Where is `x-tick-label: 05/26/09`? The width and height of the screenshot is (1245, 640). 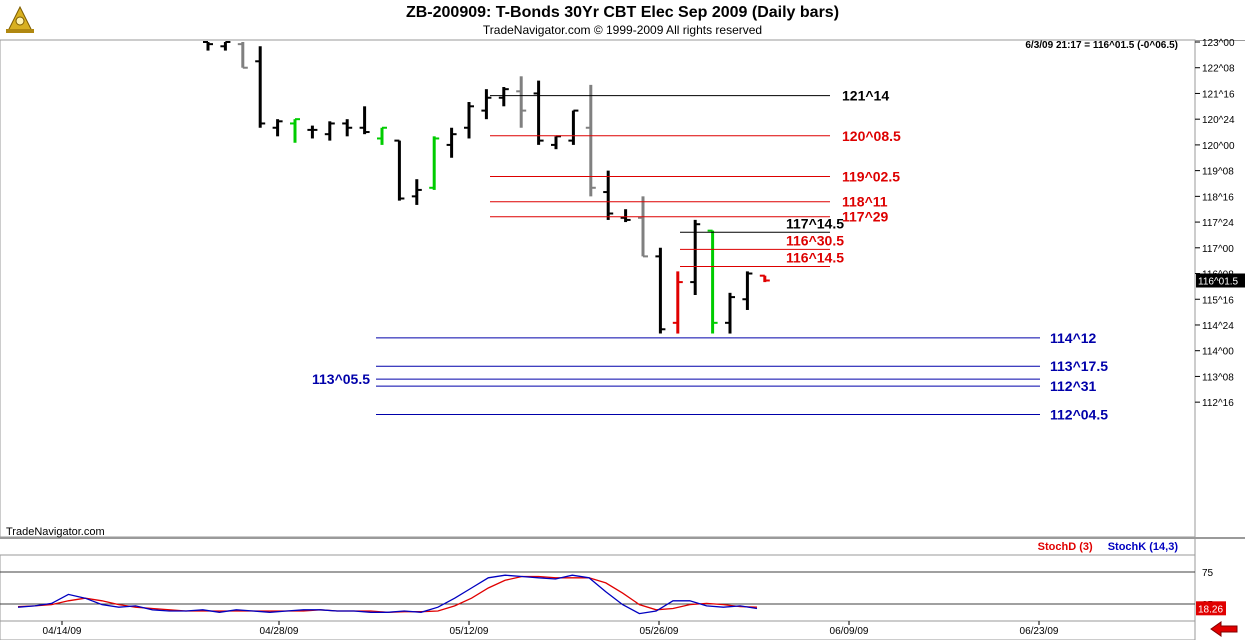
x-tick-label: 05/26/09 is located at coordinates (659, 631).